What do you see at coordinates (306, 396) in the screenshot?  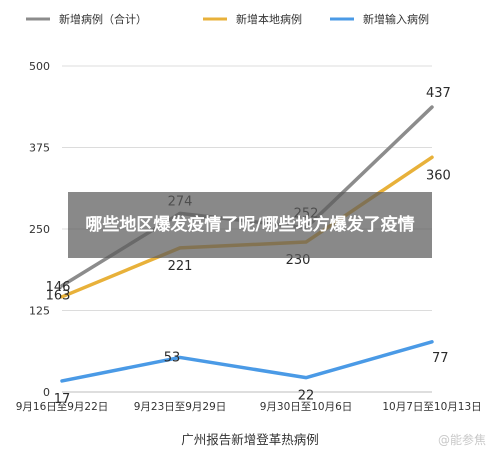 I see `data-label: 22` at bounding box center [306, 396].